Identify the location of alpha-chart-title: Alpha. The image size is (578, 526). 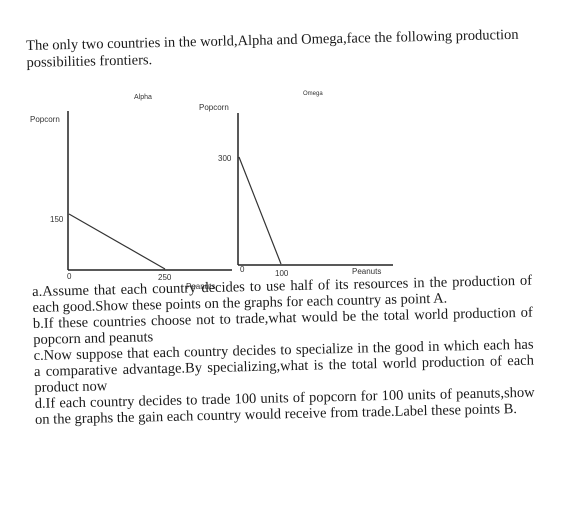
(143, 97).